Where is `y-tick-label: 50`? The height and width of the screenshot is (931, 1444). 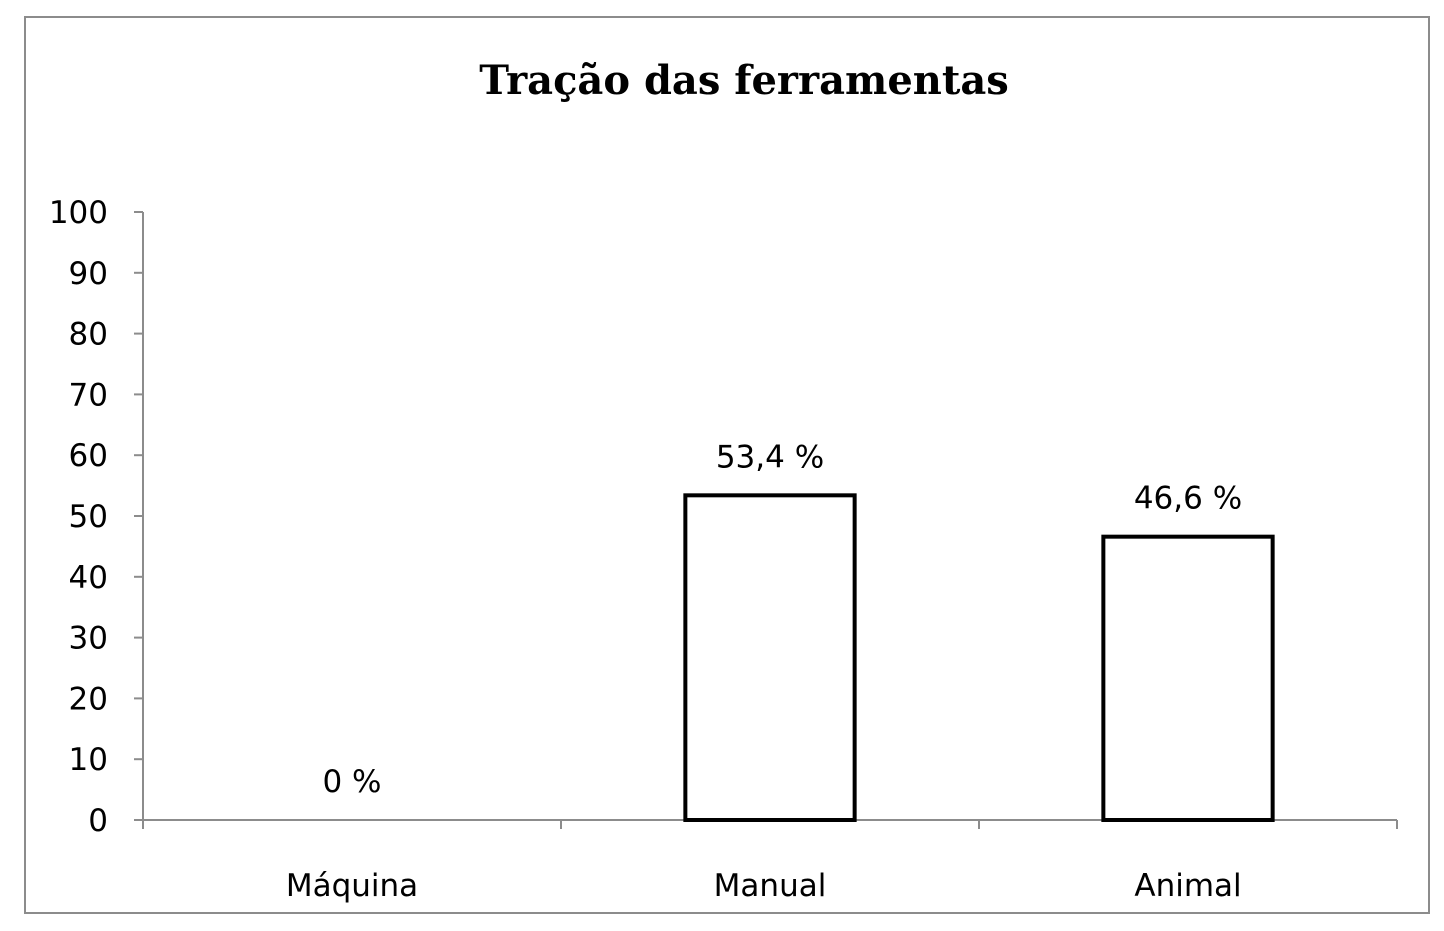 y-tick-label: 50 is located at coordinates (88, 517).